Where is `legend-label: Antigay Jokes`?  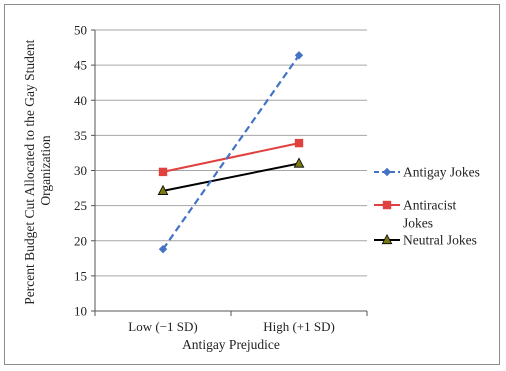
legend-label: Antigay Jokes is located at coordinates (441, 172).